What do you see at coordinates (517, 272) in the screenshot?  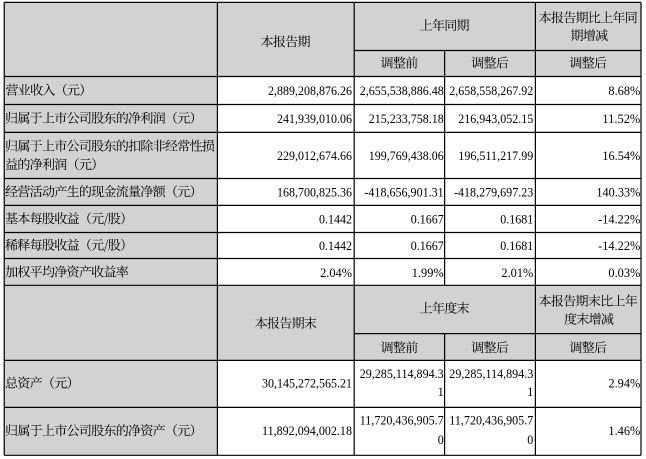 I see `svg-text: 2.01%` at bounding box center [517, 272].